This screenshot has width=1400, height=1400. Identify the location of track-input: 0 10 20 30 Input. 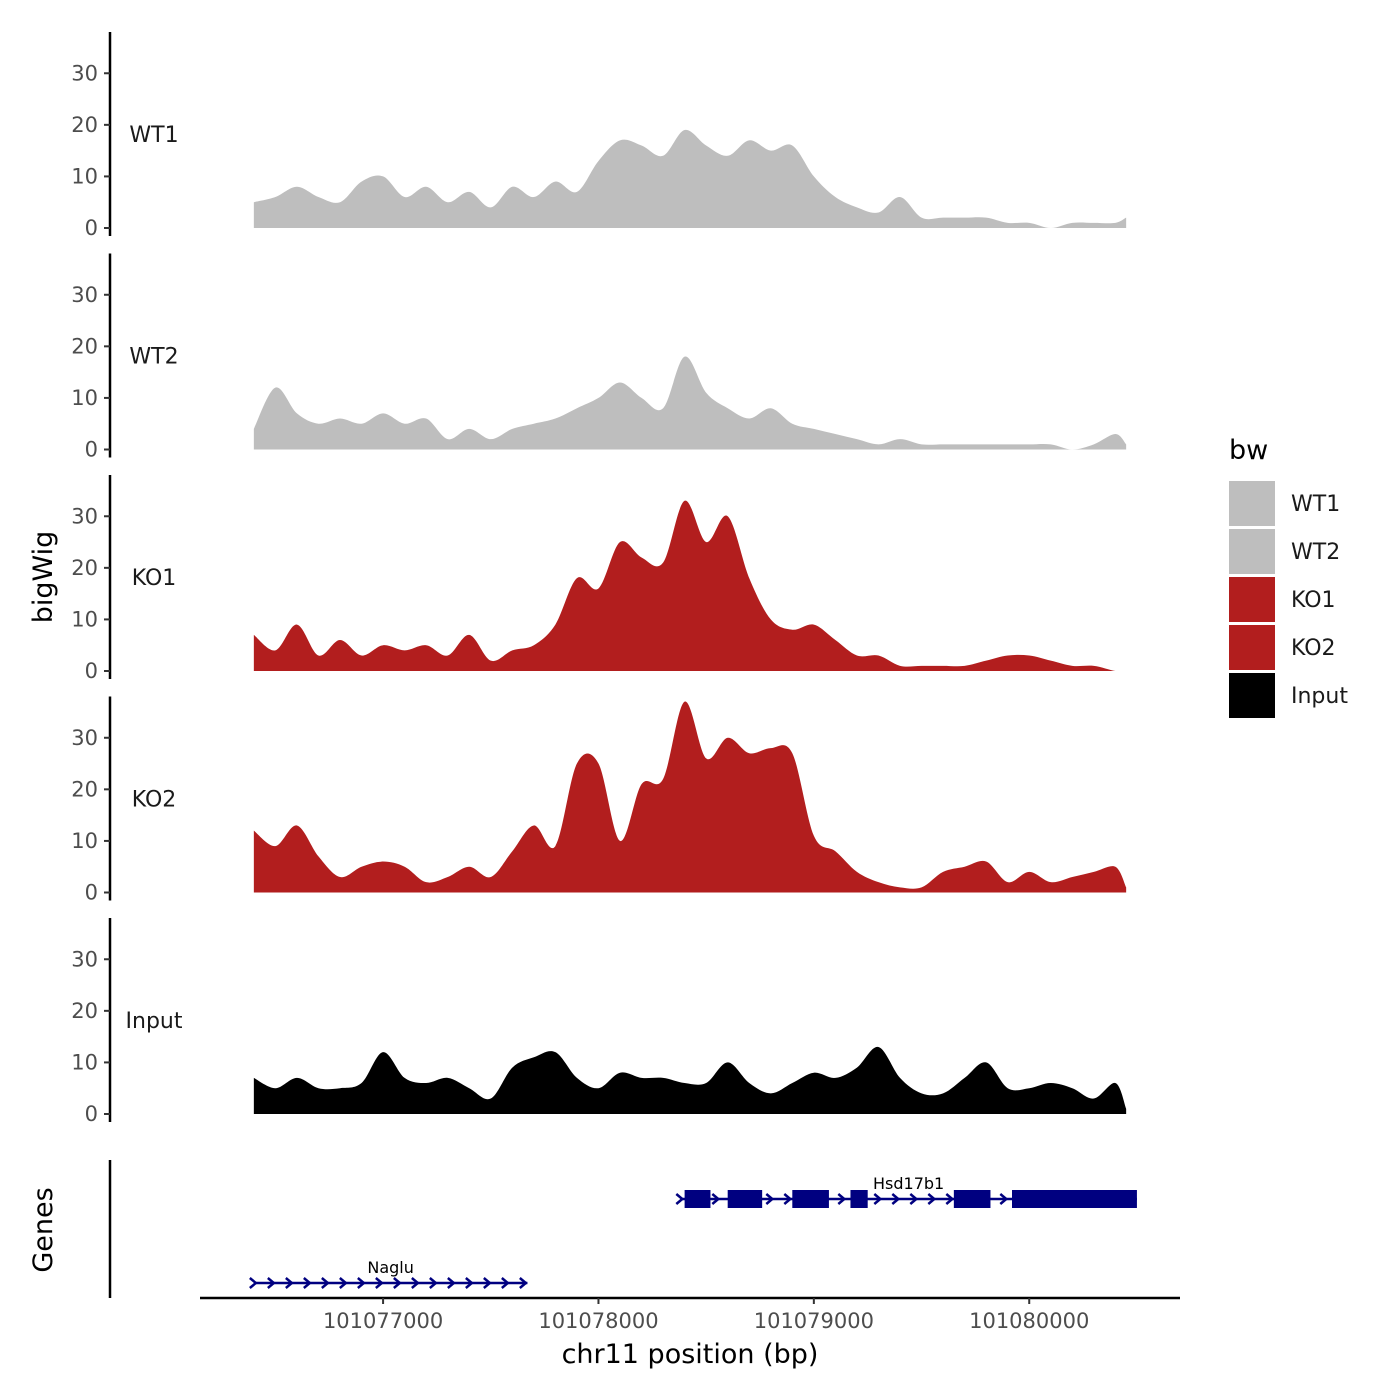
(599, 1022).